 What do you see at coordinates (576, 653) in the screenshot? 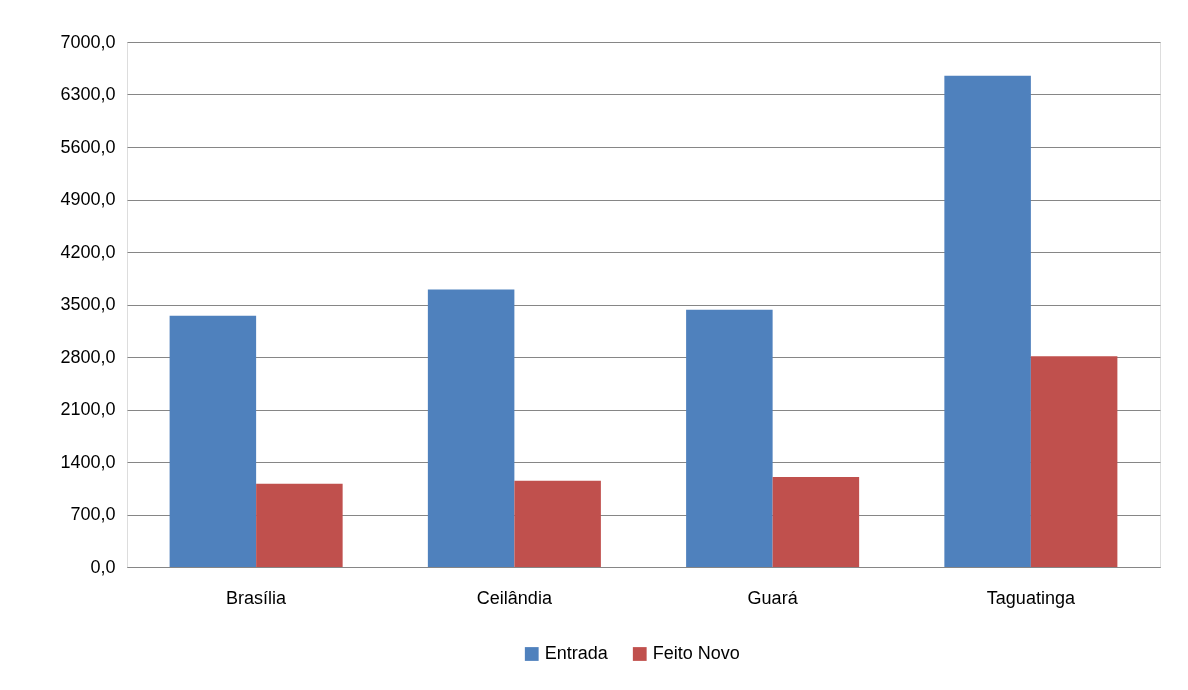
I see `legend-label: Entrada` at bounding box center [576, 653].